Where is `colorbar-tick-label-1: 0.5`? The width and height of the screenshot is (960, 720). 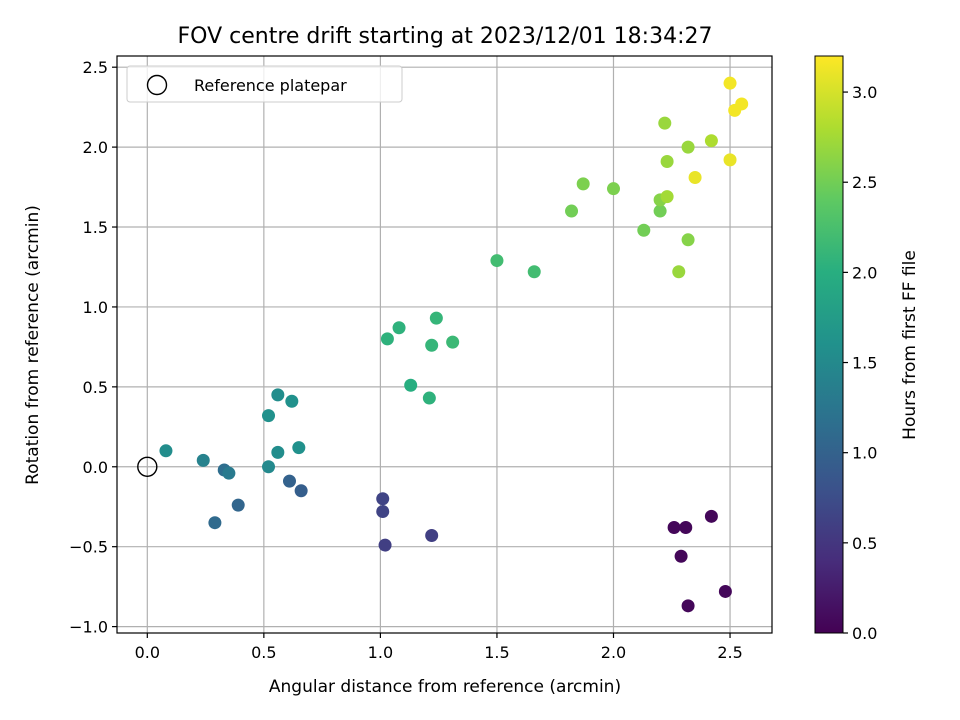 colorbar-tick-label-1: 0.5 is located at coordinates (864, 543).